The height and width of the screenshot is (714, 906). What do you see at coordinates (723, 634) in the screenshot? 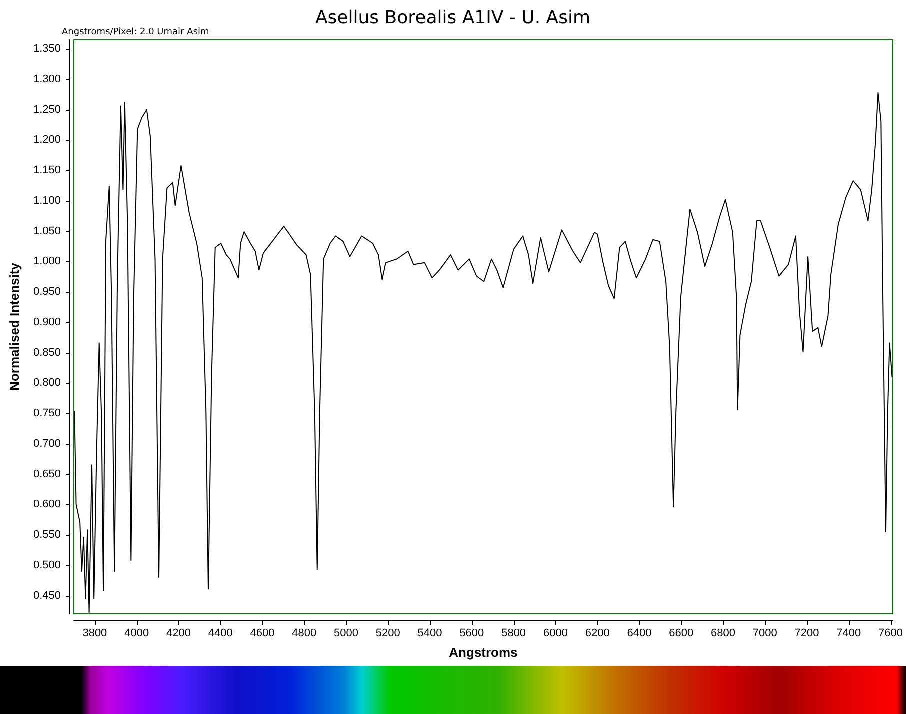
I see `x-tick-label: 6800` at bounding box center [723, 634].